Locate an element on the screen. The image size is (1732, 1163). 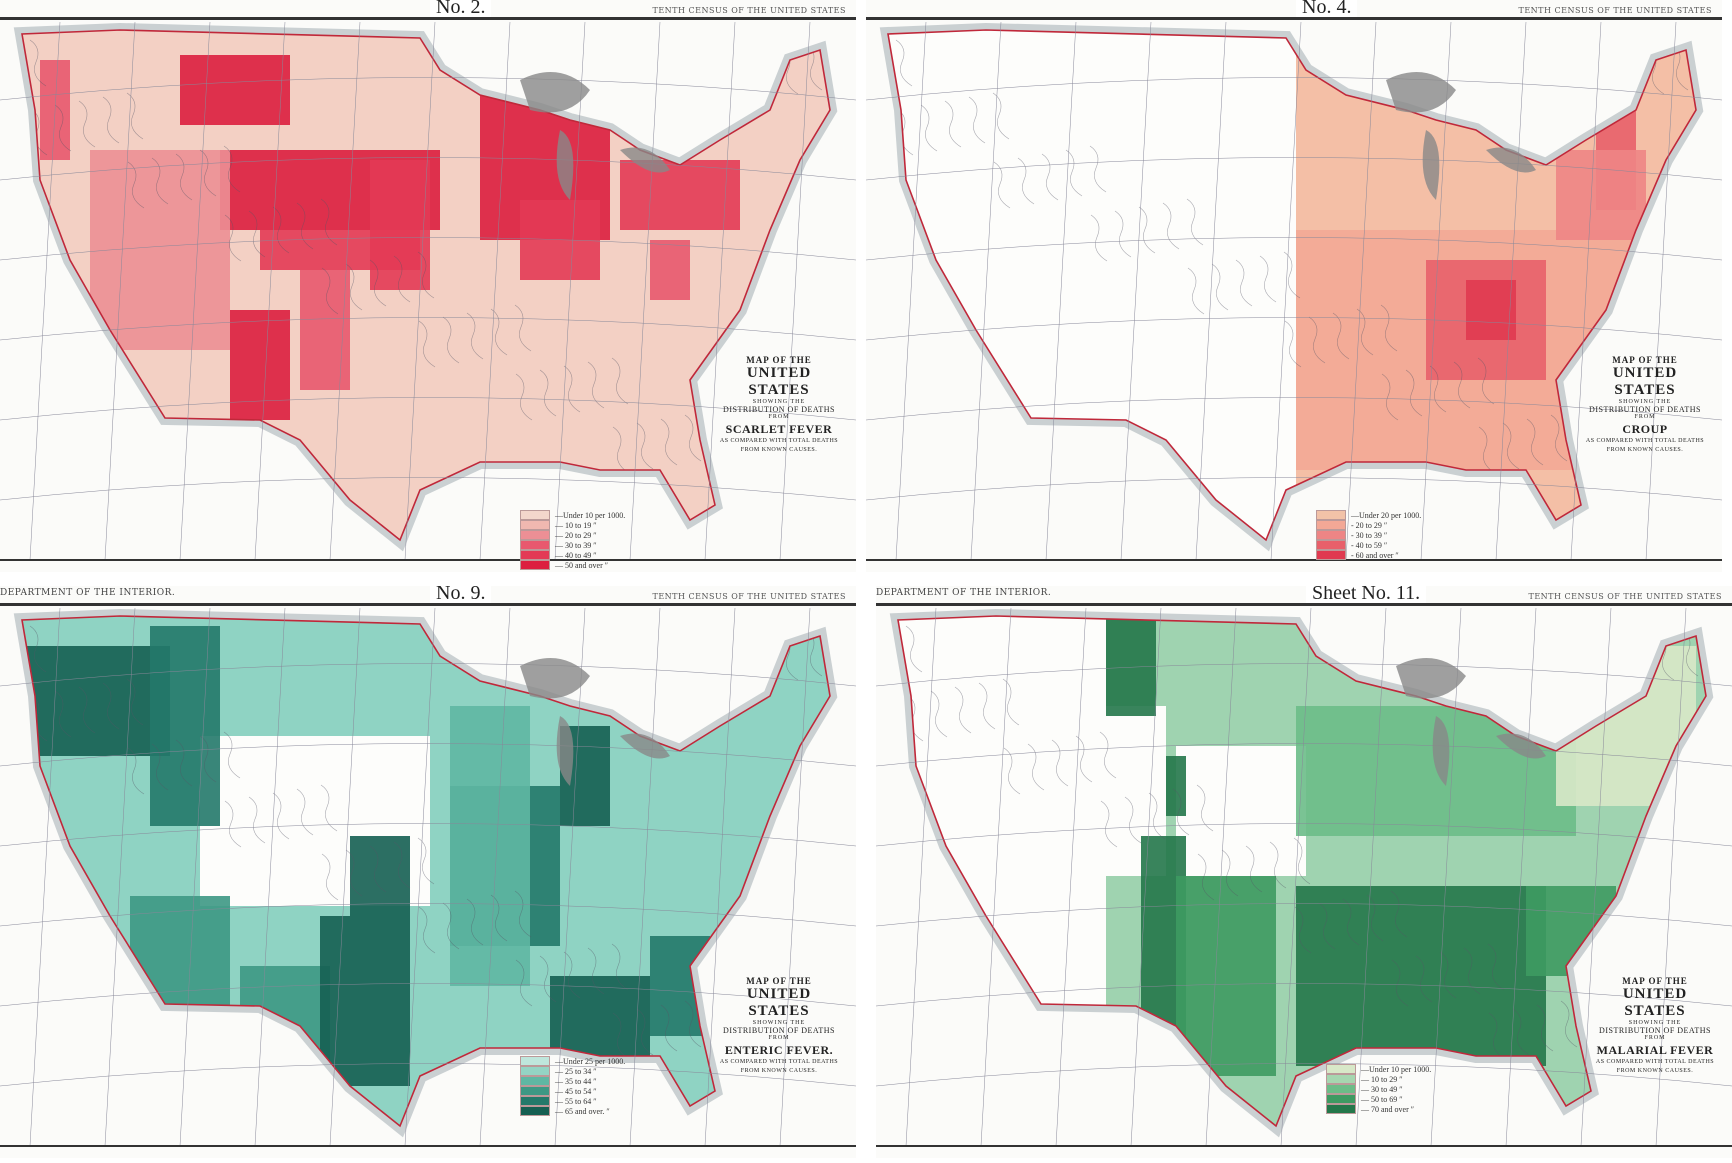
legend-label: — 20 to 29 ″ is located at coordinates (576, 535).